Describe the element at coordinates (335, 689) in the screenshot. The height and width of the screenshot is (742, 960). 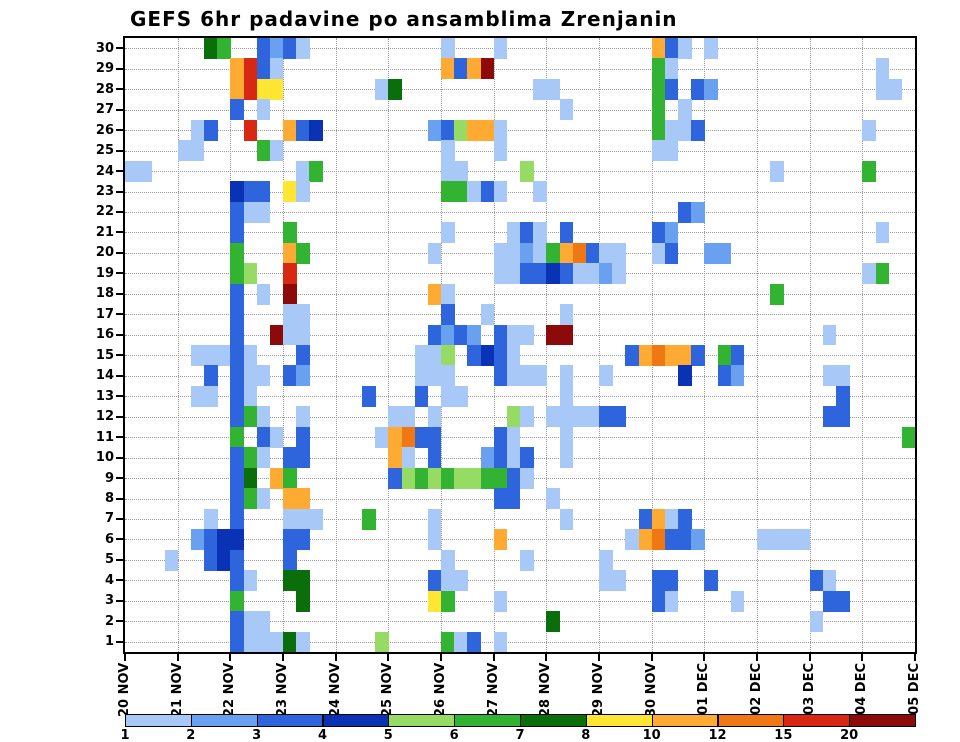
I see `x-tick-label: 24 NOV` at that location.